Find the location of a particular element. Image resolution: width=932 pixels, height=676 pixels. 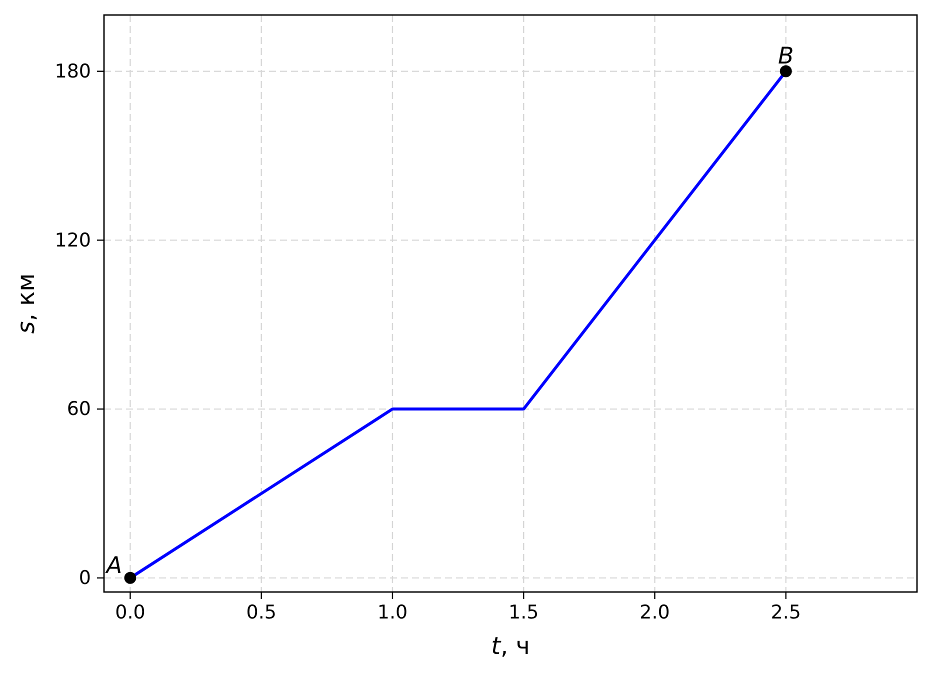

x-tick-label: 0.0 is located at coordinates (130, 612).